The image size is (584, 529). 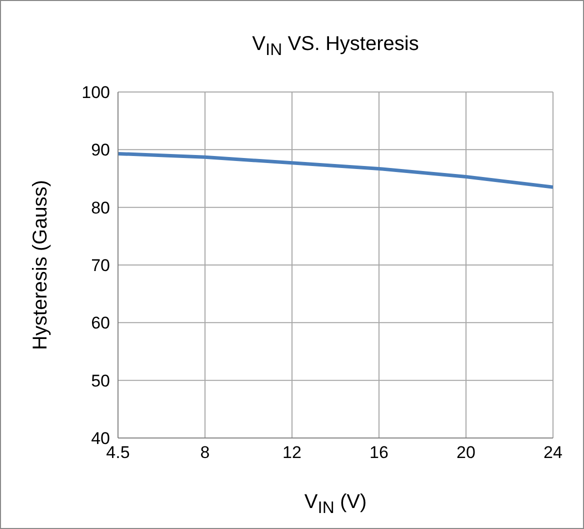 I want to click on x-axis-title: V$_{IN}$ (V), so click(x=335, y=504).